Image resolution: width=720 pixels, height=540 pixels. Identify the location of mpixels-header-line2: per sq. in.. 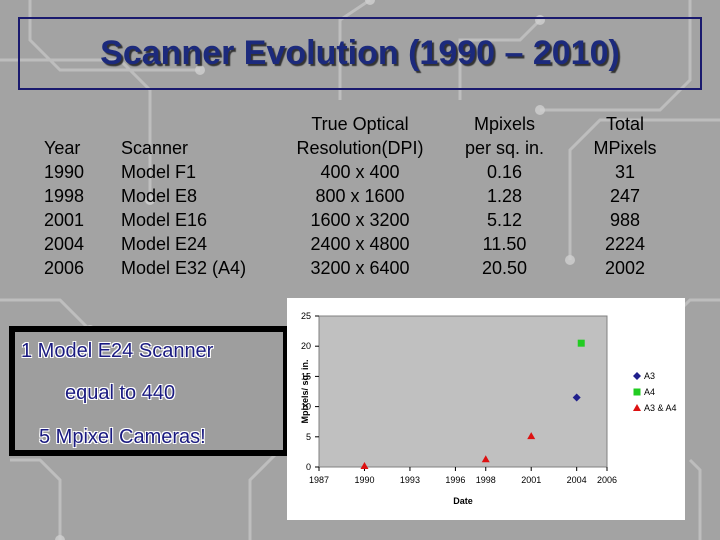
(504, 148).